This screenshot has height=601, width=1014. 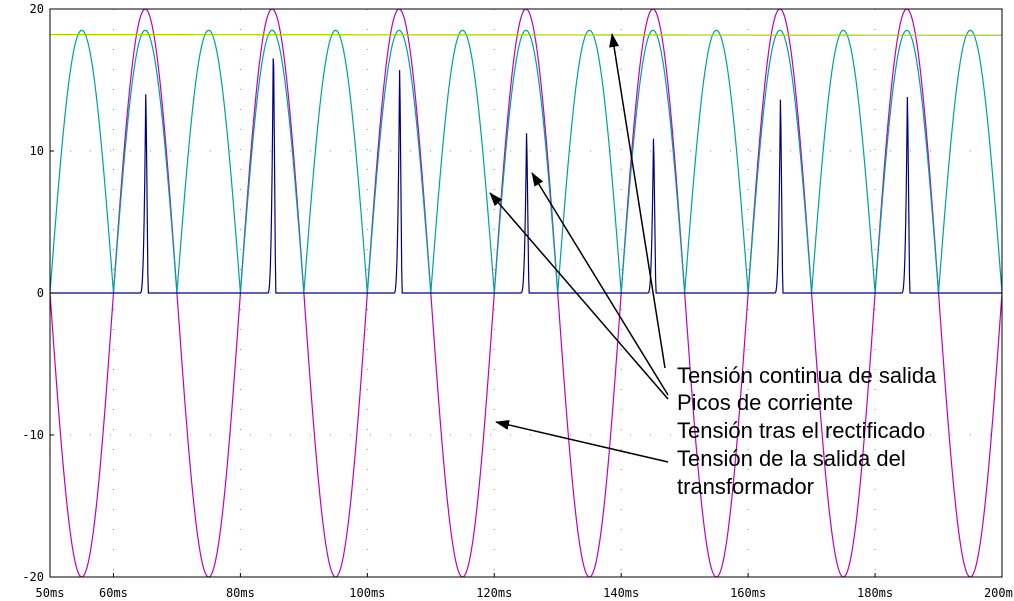 I want to click on x-tick-label: 120ms, so click(x=494, y=593).